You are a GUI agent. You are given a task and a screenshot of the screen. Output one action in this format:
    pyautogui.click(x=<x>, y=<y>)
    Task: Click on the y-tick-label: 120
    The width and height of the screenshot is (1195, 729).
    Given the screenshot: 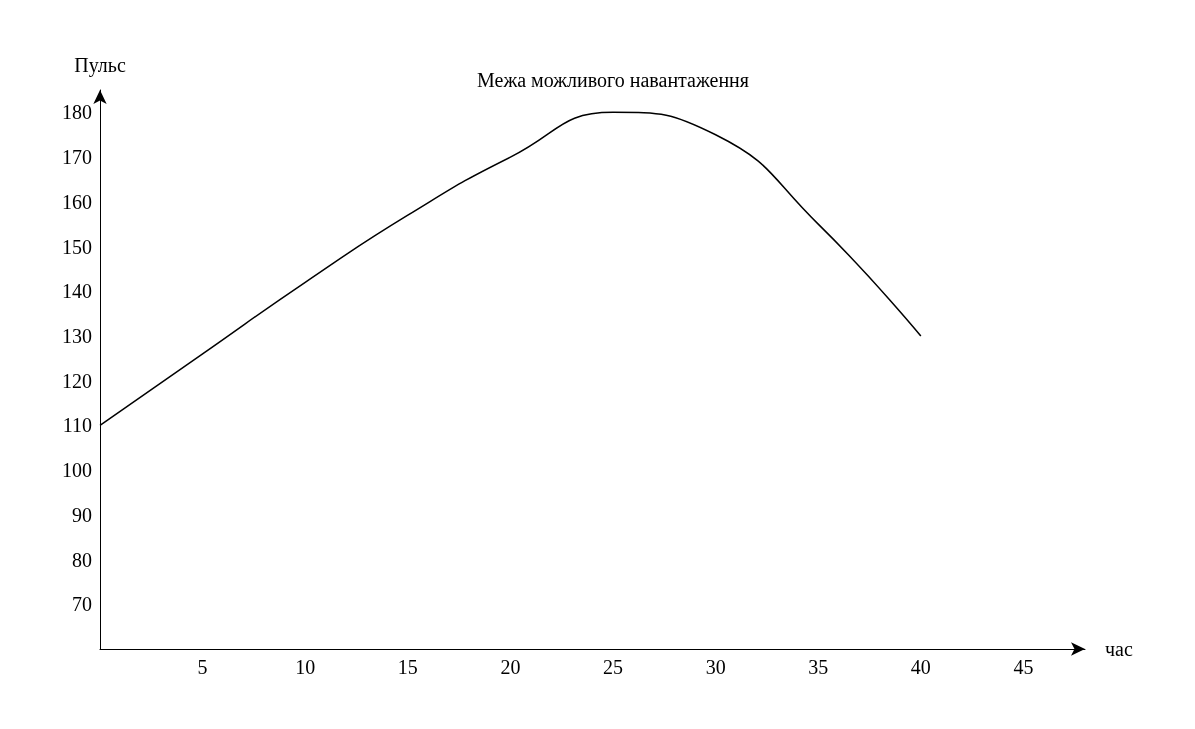 What is the action you would take?
    pyautogui.click(x=77, y=380)
    